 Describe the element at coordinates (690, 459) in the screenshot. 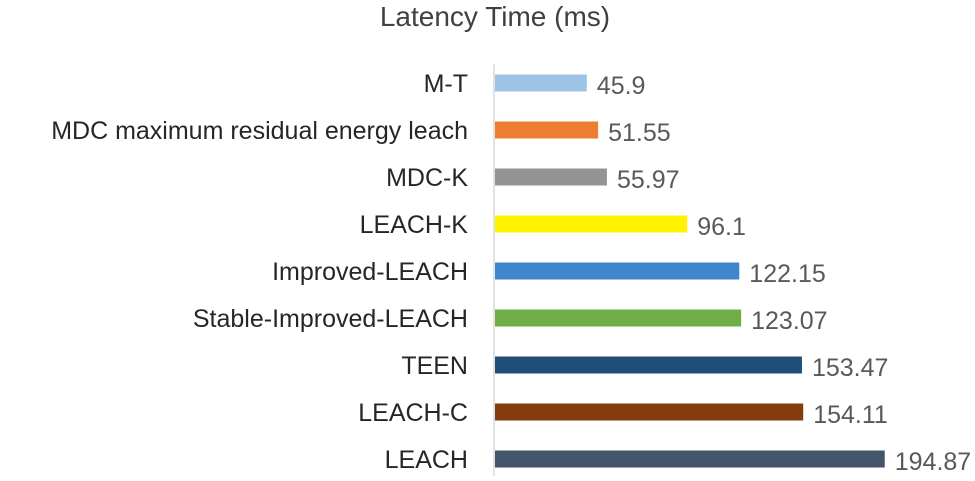

I see `bar-leach` at that location.